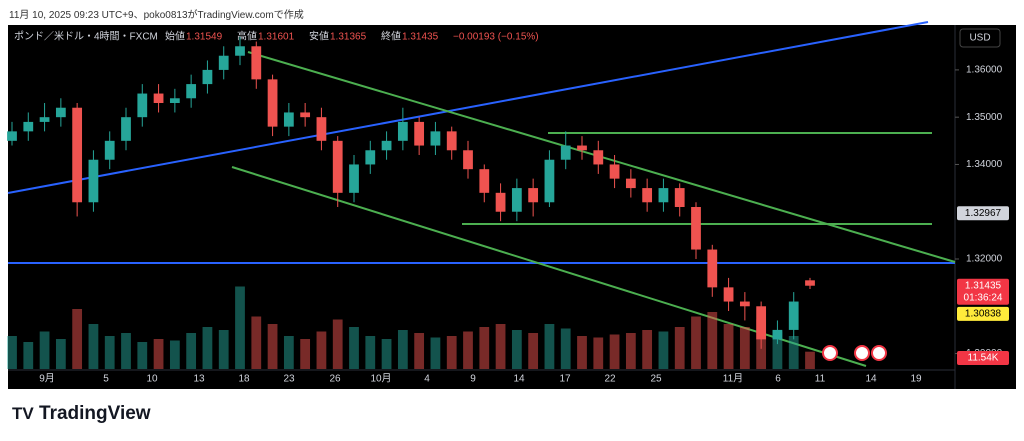  What do you see at coordinates (152, 379) in the screenshot?
I see `x-tick-label: 10` at bounding box center [152, 379].